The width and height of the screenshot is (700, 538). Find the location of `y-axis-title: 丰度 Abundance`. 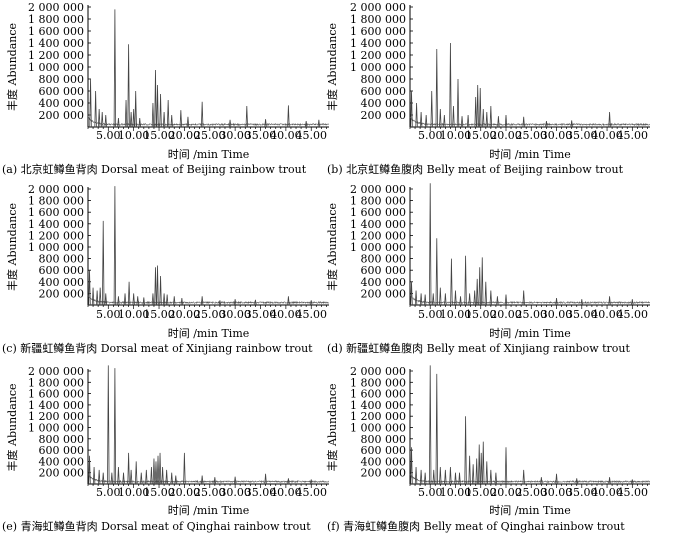

y-axis-title: 丰度 Abundance is located at coordinates (12, 427).